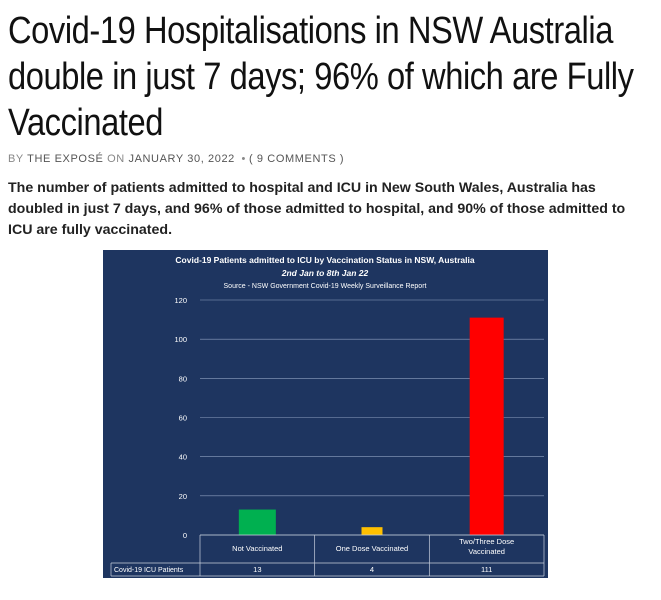 The image size is (661, 600). I want to click on chart-bars, so click(371, 426).